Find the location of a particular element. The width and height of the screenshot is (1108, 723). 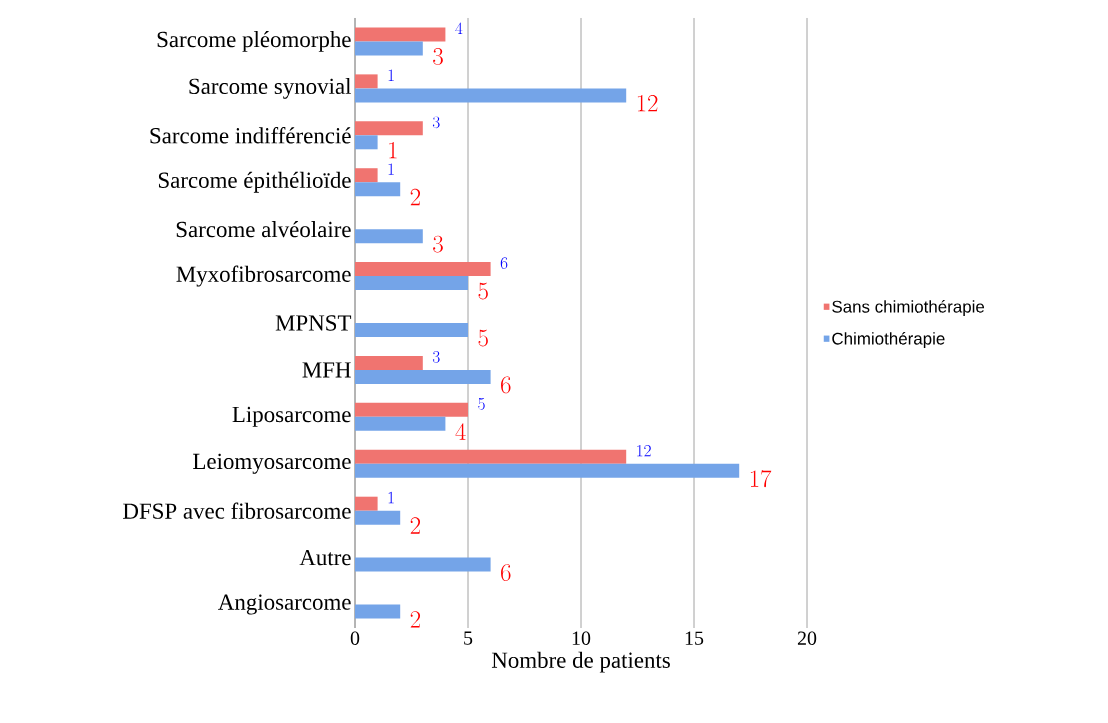

y-tick-label: Liposarcome is located at coordinates (291, 416).